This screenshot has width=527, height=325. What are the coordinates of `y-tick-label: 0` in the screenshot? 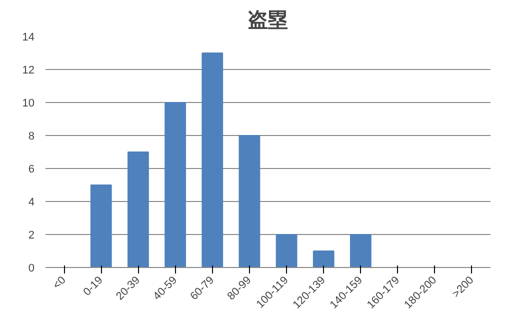 It's located at (31, 268).